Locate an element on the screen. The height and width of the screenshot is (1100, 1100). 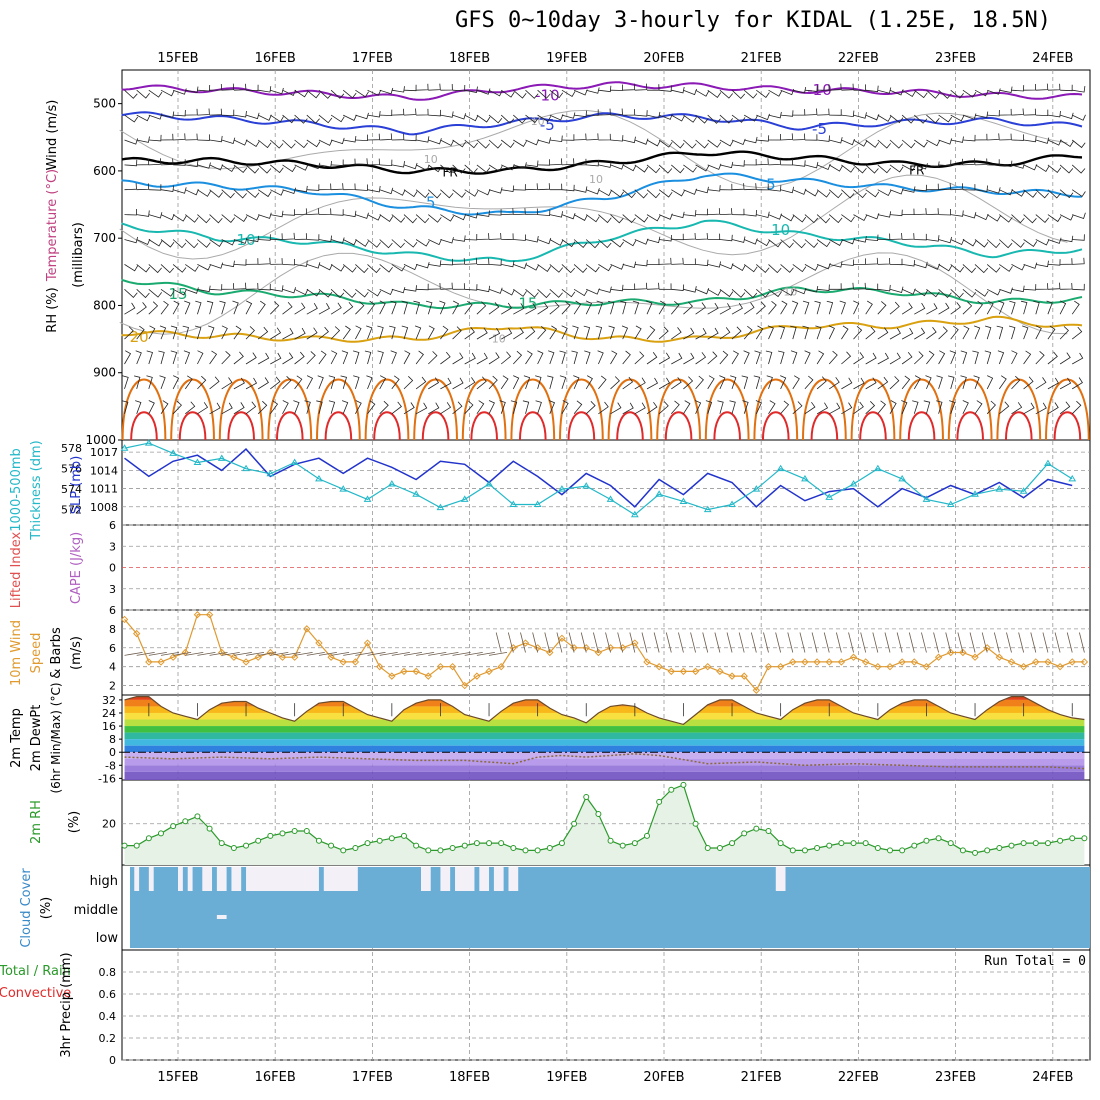
temp-band is located at coordinates (604, 736).